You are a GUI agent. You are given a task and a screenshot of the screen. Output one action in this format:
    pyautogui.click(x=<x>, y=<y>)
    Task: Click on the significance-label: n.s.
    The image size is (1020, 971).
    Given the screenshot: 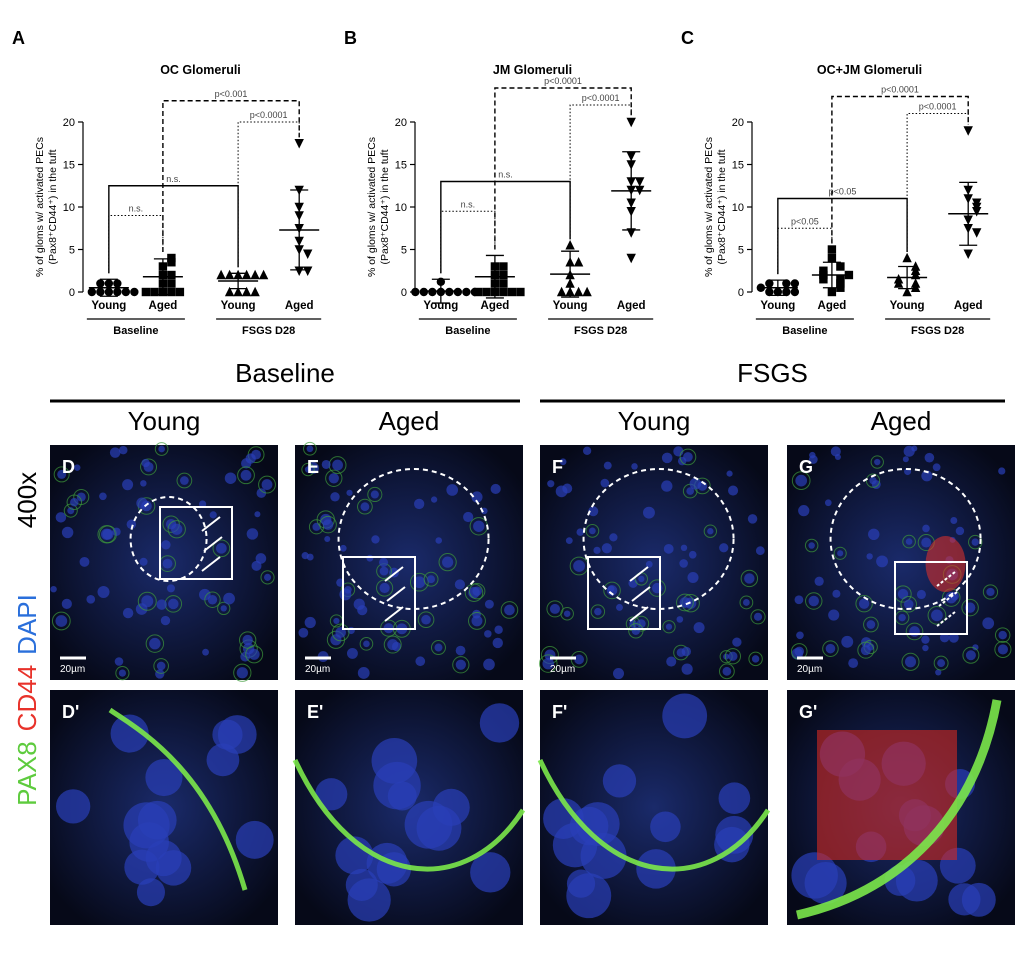 What is the action you would take?
    pyautogui.click(x=468, y=204)
    